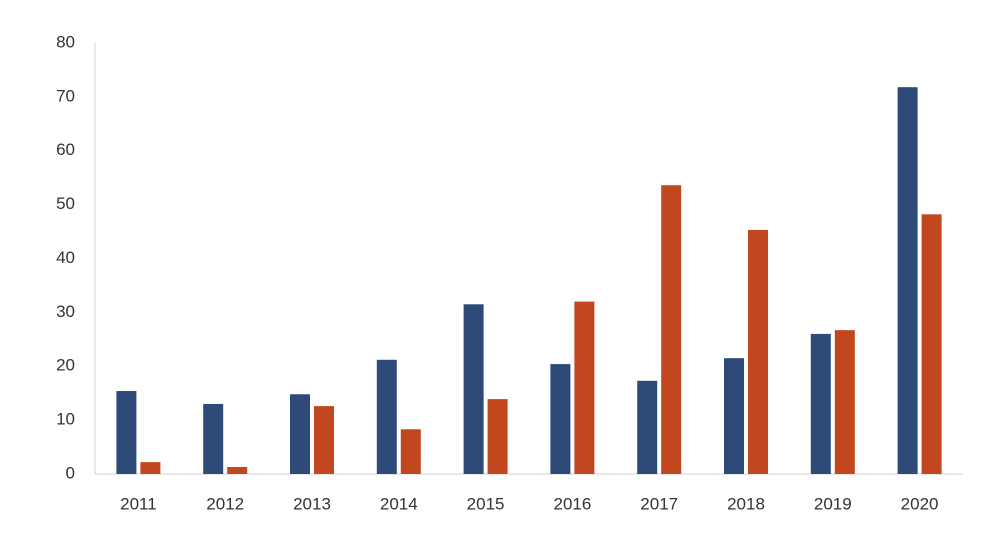  Describe the element at coordinates (65, 41) in the screenshot. I see `y-tick-label: 80` at that location.